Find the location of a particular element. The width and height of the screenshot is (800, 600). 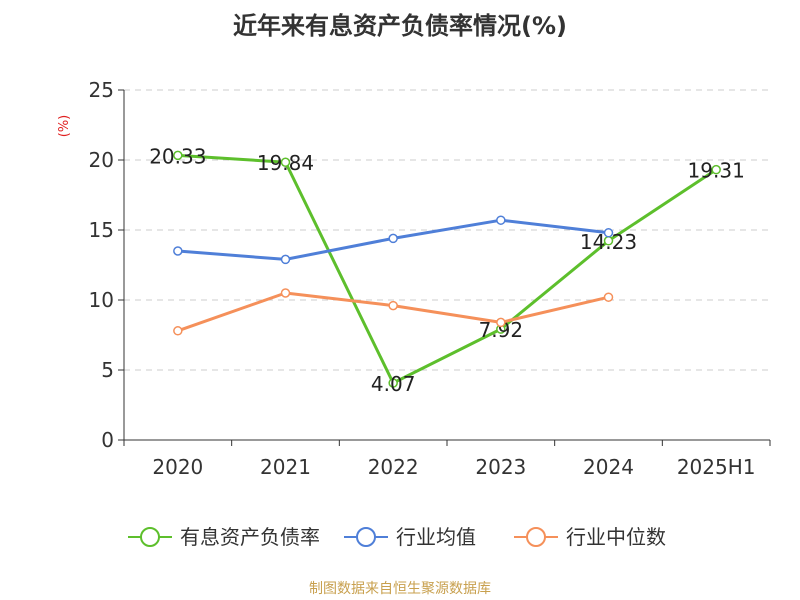

y-tick-label: 10 is located at coordinates (101, 300).